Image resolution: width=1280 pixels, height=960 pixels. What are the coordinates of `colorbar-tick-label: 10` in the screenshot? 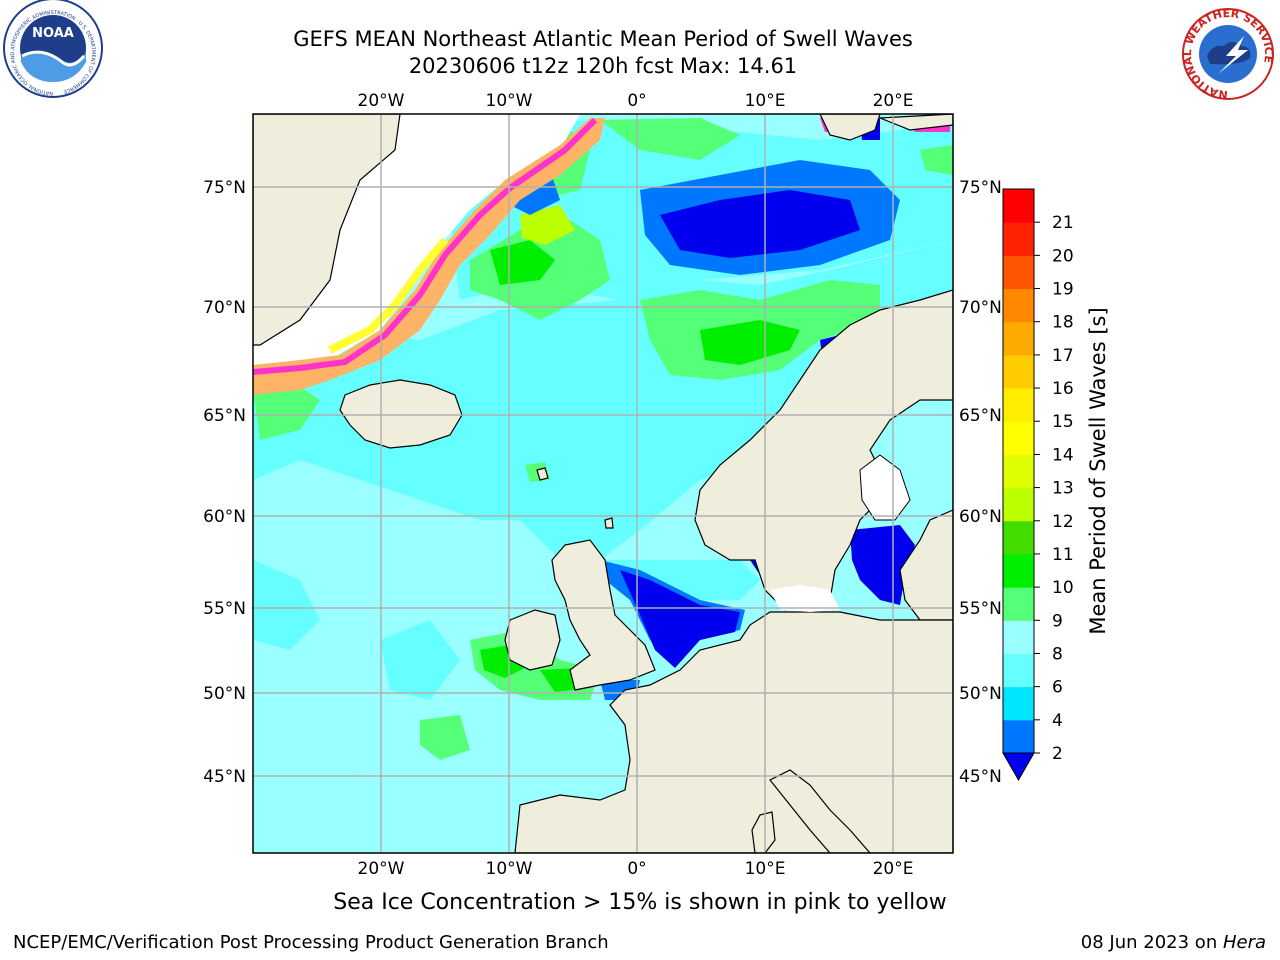 It's located at (1063, 588).